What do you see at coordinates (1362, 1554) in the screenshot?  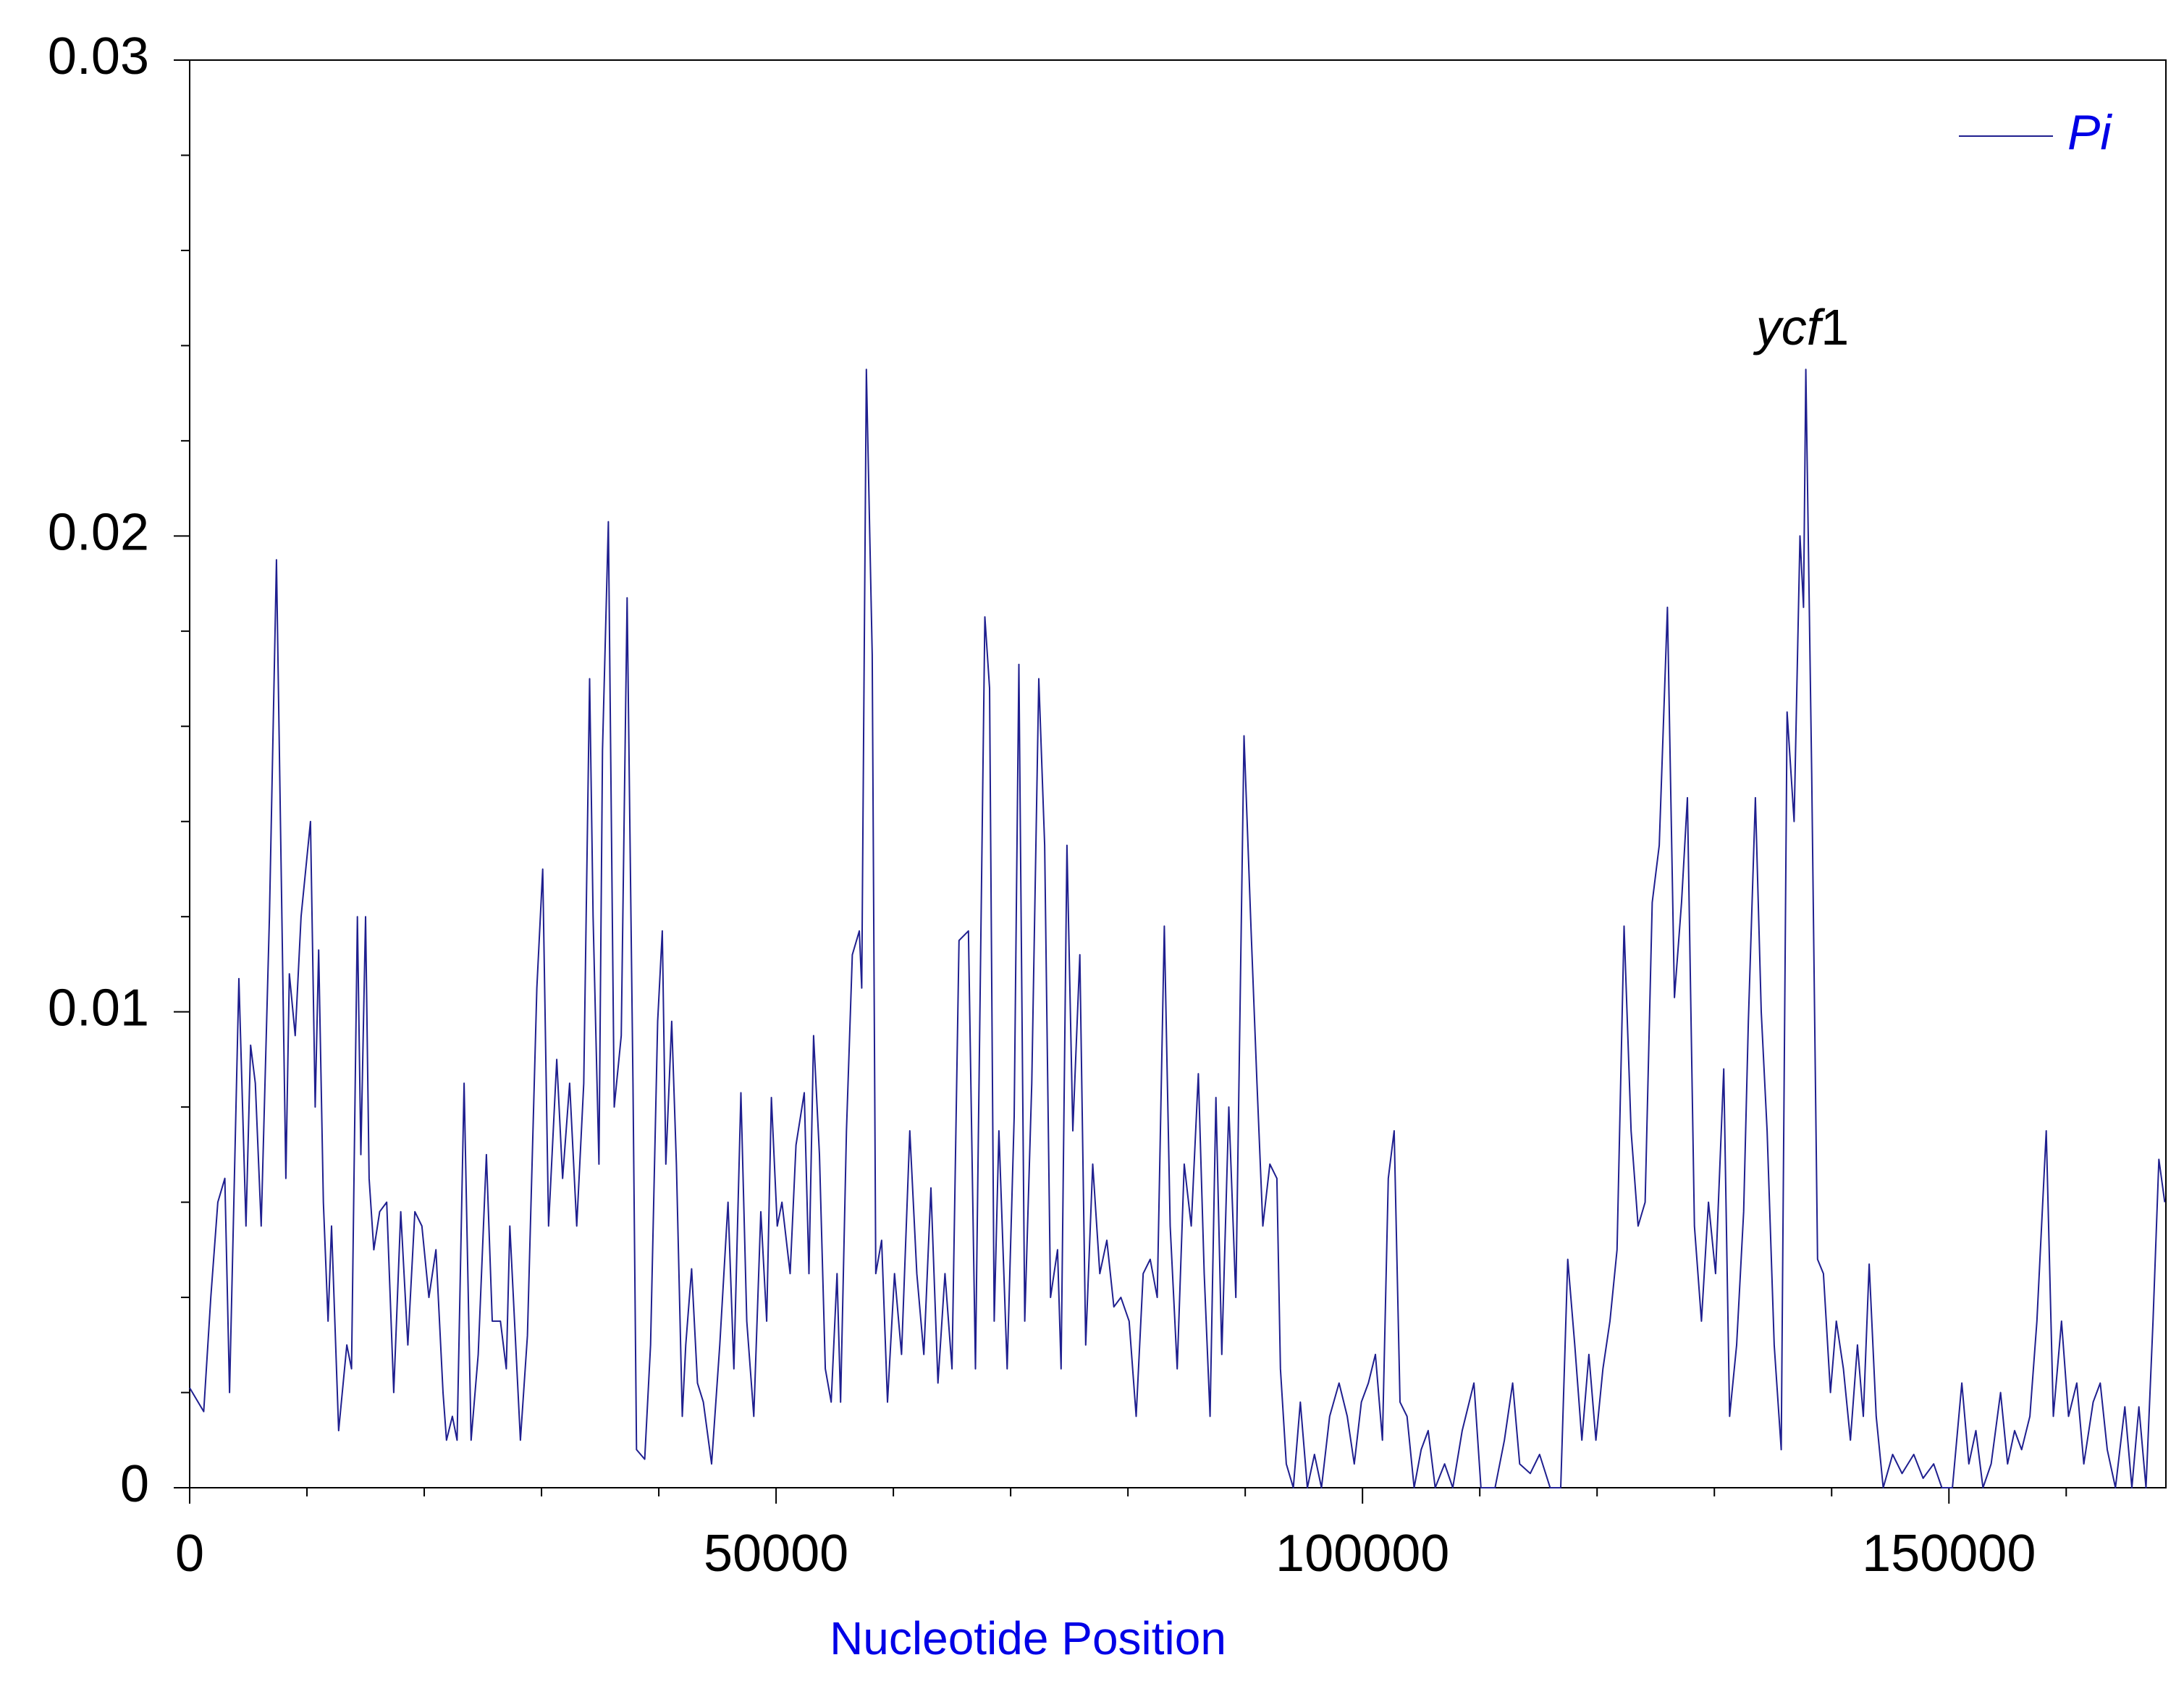 I see `x-tick-label: 100000` at bounding box center [1362, 1554].